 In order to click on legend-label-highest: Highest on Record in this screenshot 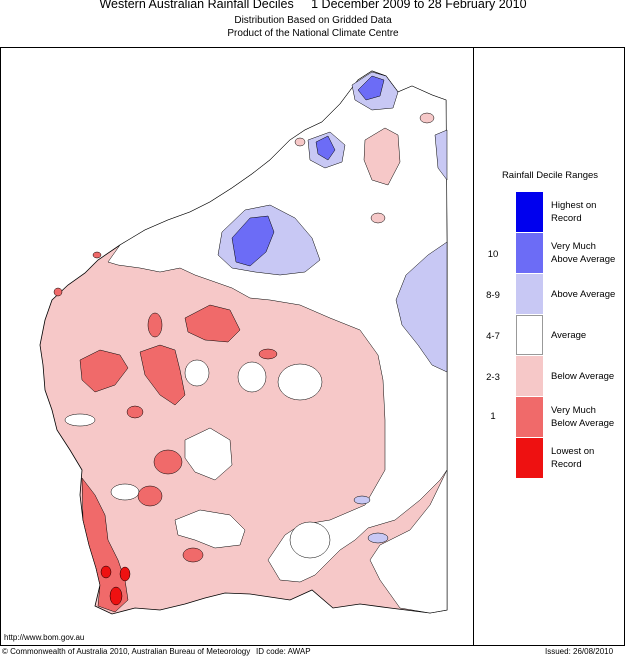, I will do `click(574, 212)`.